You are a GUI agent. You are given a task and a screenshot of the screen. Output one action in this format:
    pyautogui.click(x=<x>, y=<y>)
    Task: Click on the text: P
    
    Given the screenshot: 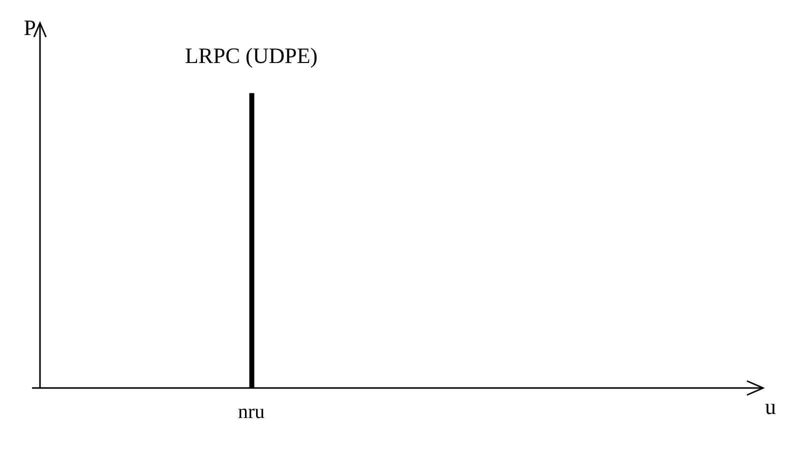 What is the action you would take?
    pyautogui.click(x=30, y=27)
    